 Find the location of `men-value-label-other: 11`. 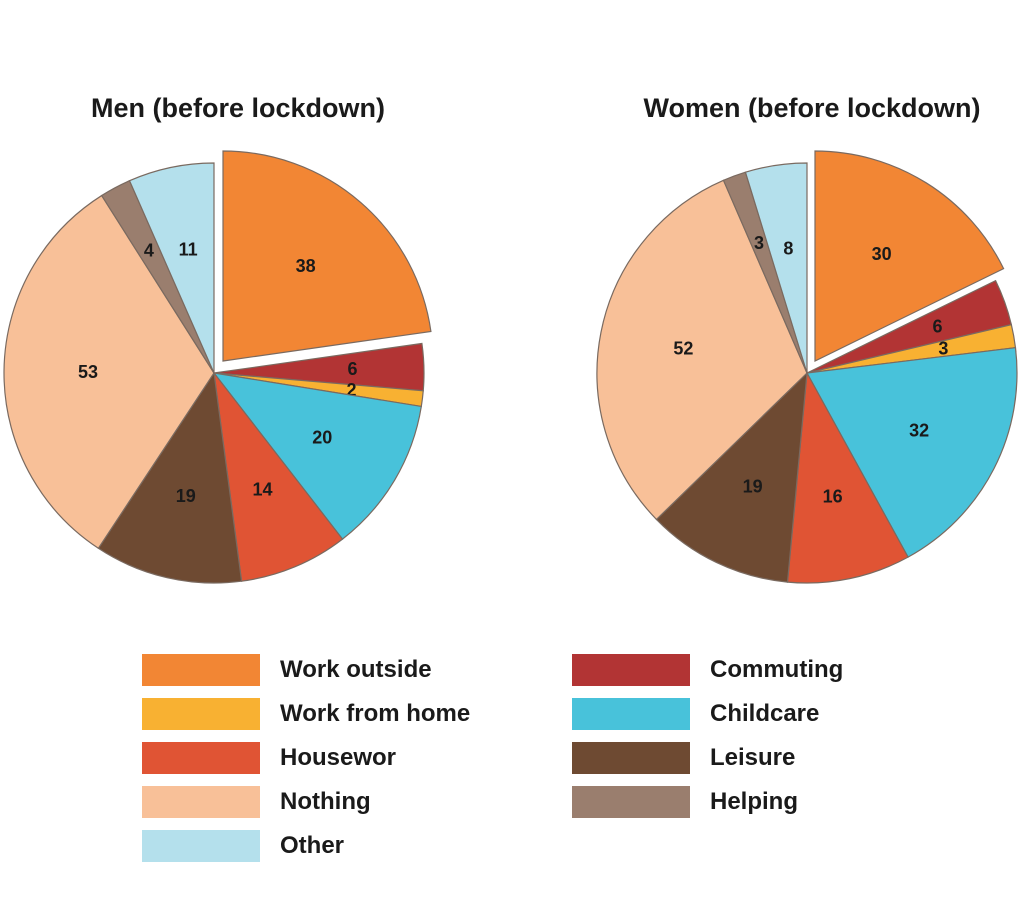

men-value-label-other: 11 is located at coordinates (188, 250).